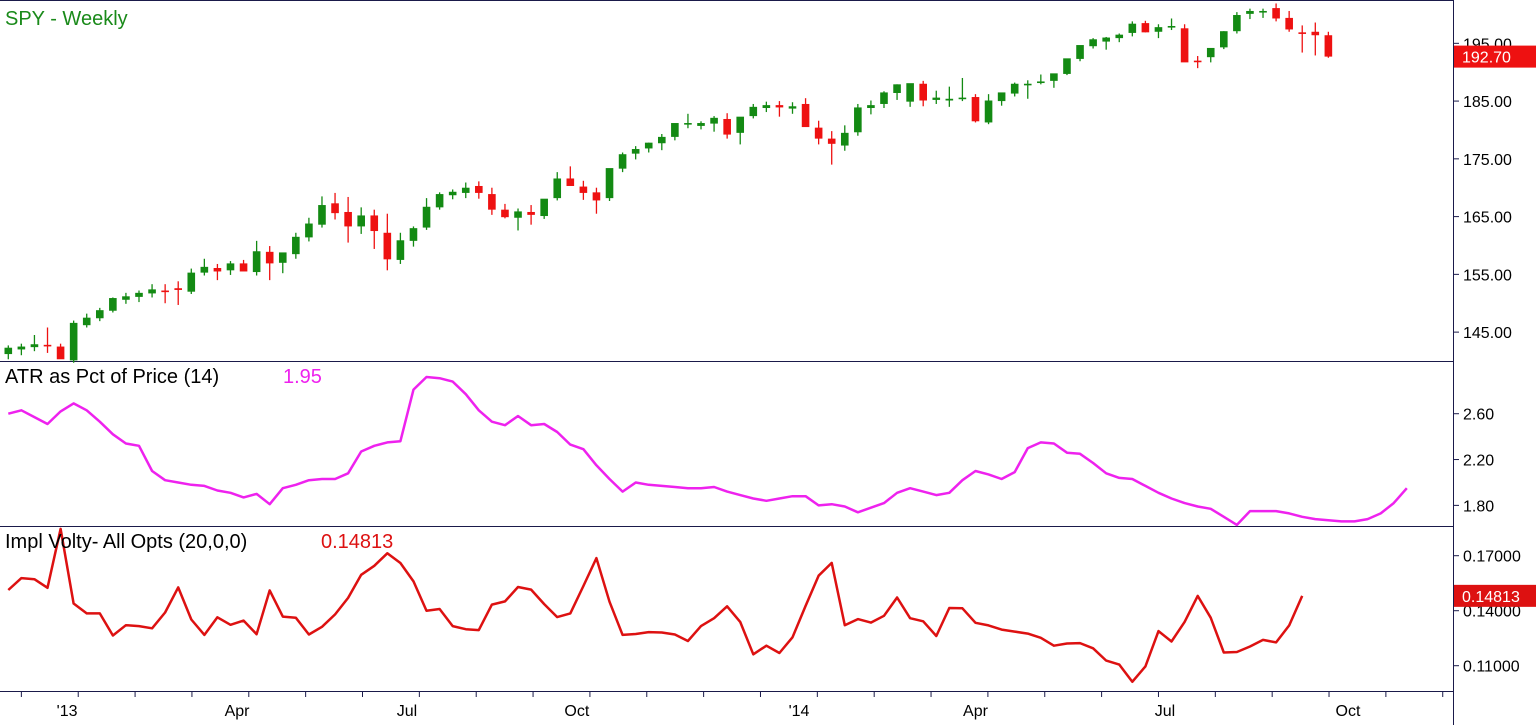  I want to click on iv-last-tag-bg, so click(1495, 595).